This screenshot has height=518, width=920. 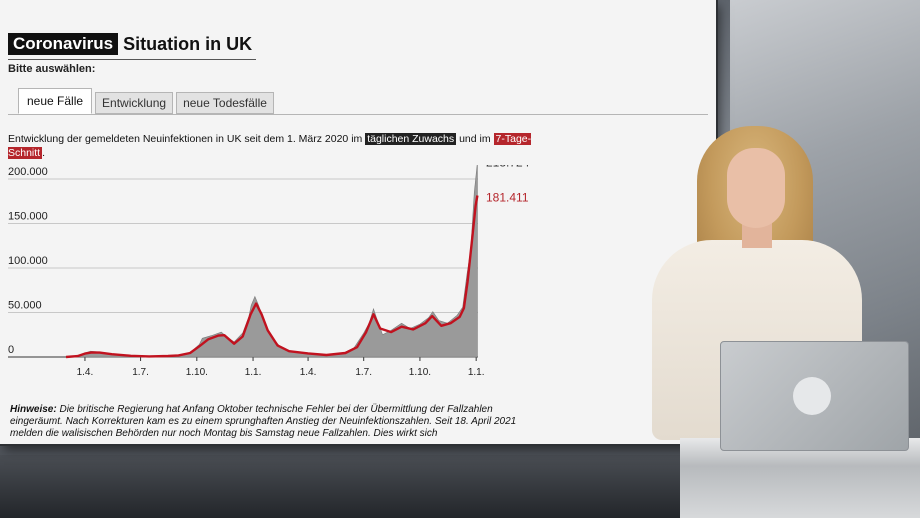 I want to click on tab-neue-todesfaelle: neue Todesfälle, so click(x=225, y=103).